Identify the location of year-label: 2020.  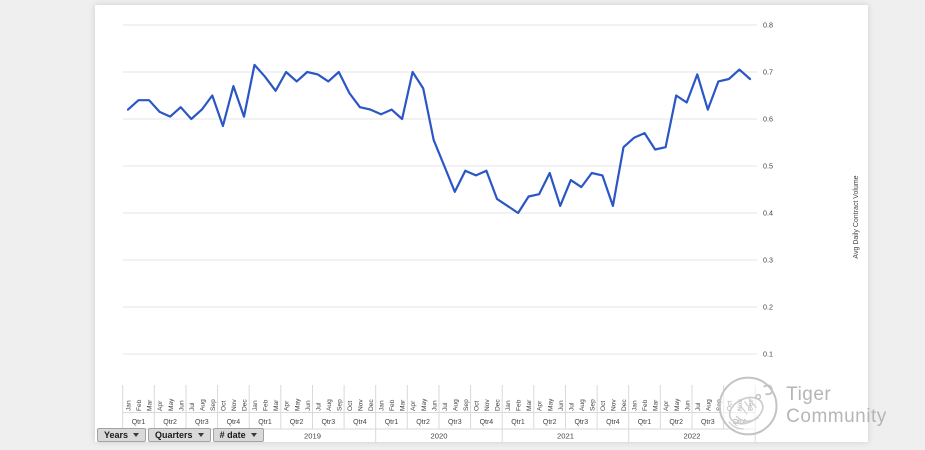
(439, 436).